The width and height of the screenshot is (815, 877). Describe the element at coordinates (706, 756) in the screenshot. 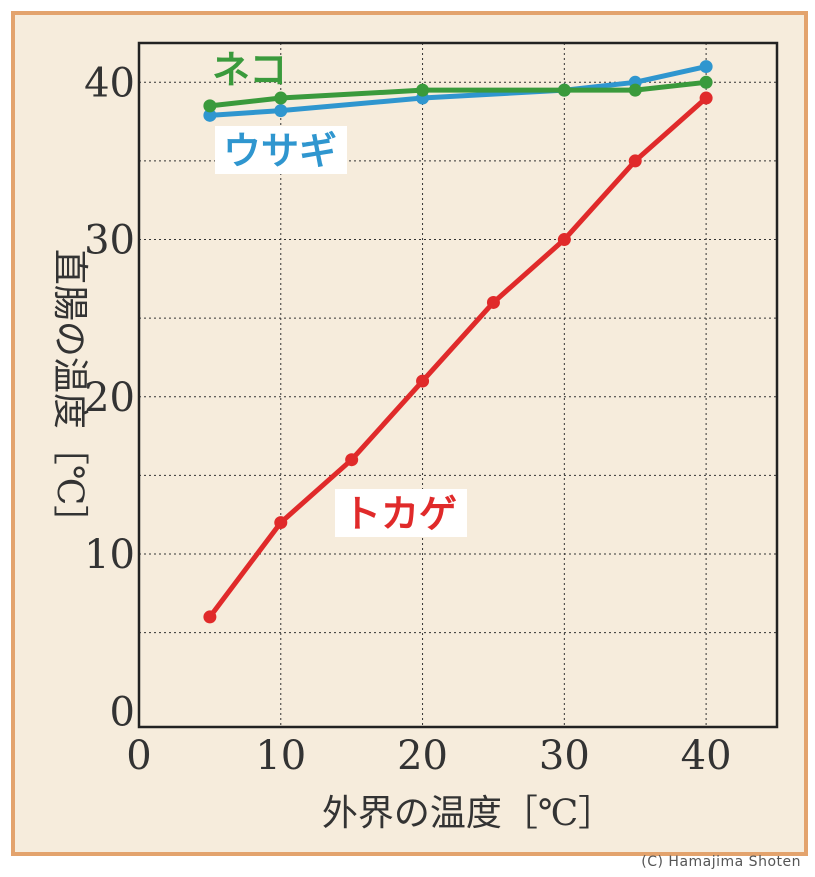

I see `x-tick-label: 40` at that location.